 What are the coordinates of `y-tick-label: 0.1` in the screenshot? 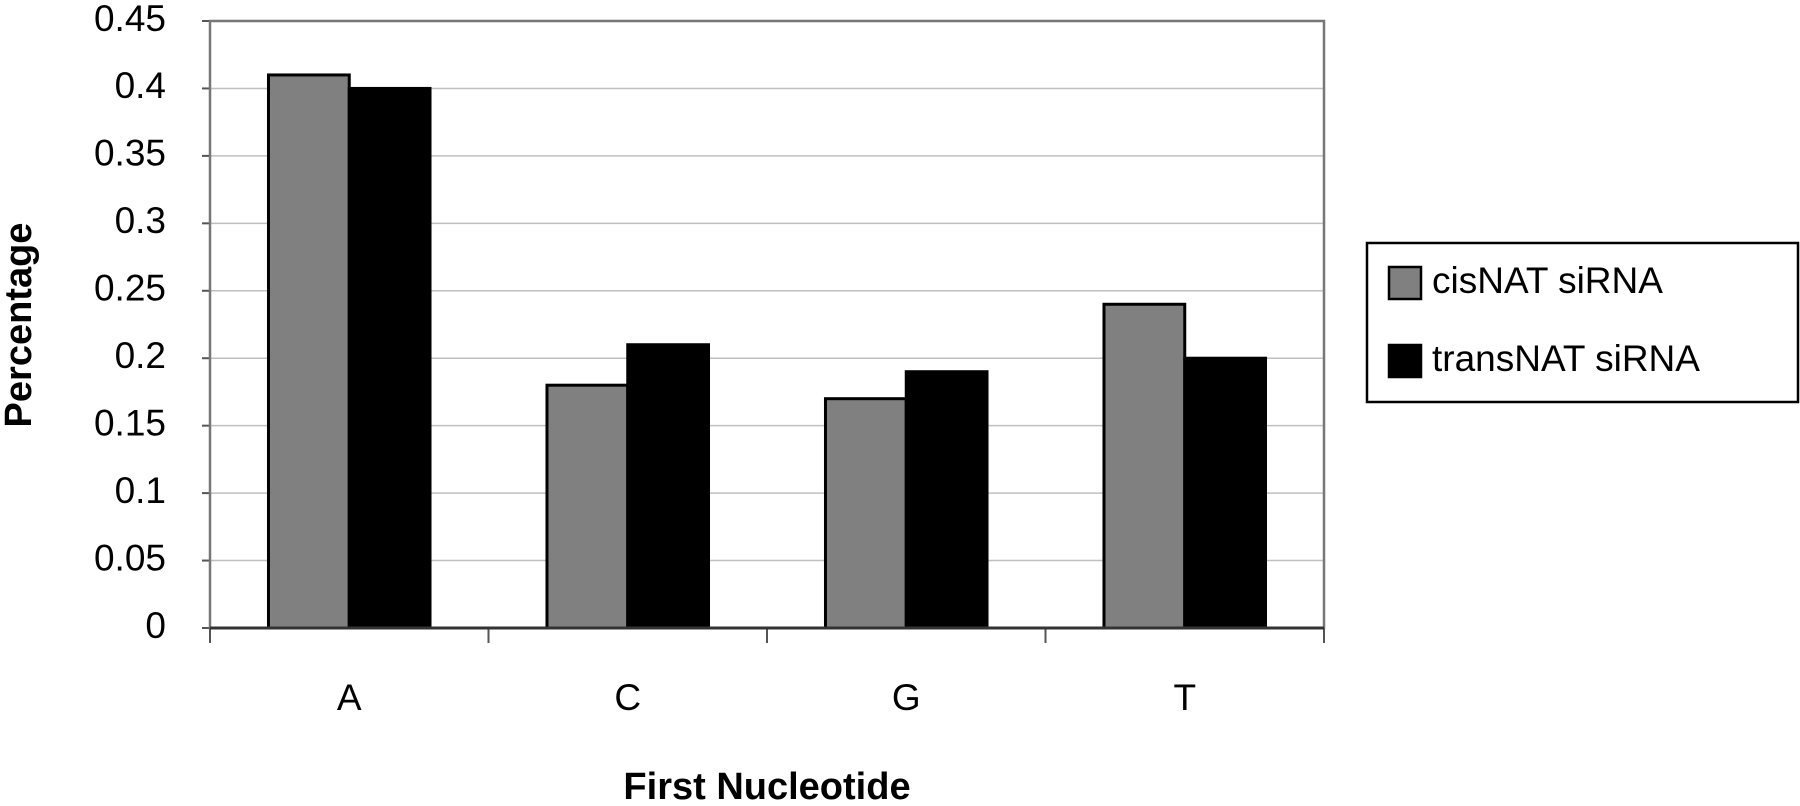 It's located at (140, 490).